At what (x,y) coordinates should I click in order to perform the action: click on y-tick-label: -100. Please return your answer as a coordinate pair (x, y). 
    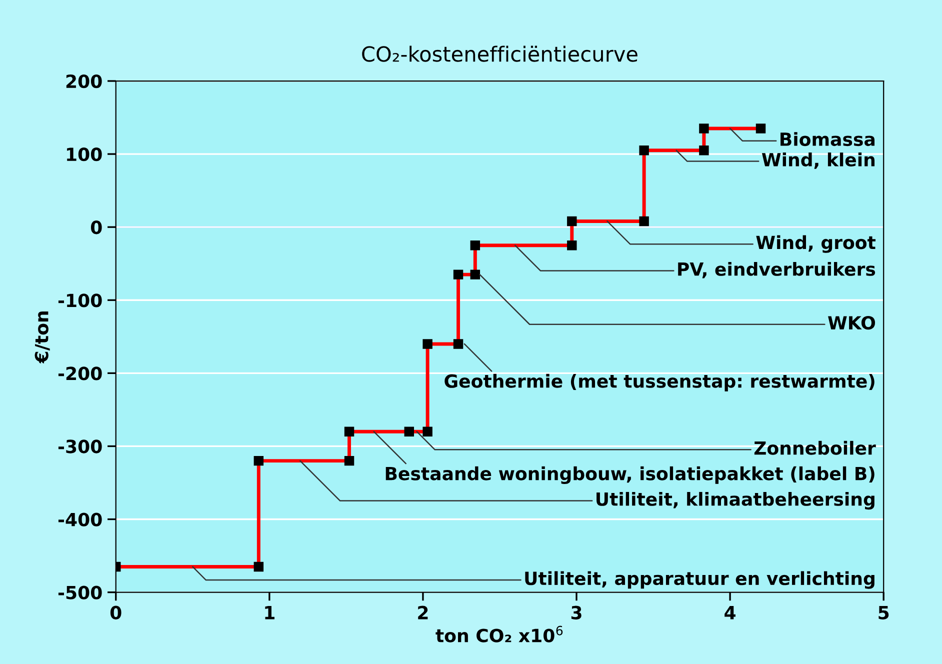
    Looking at the image, I should click on (80, 301).